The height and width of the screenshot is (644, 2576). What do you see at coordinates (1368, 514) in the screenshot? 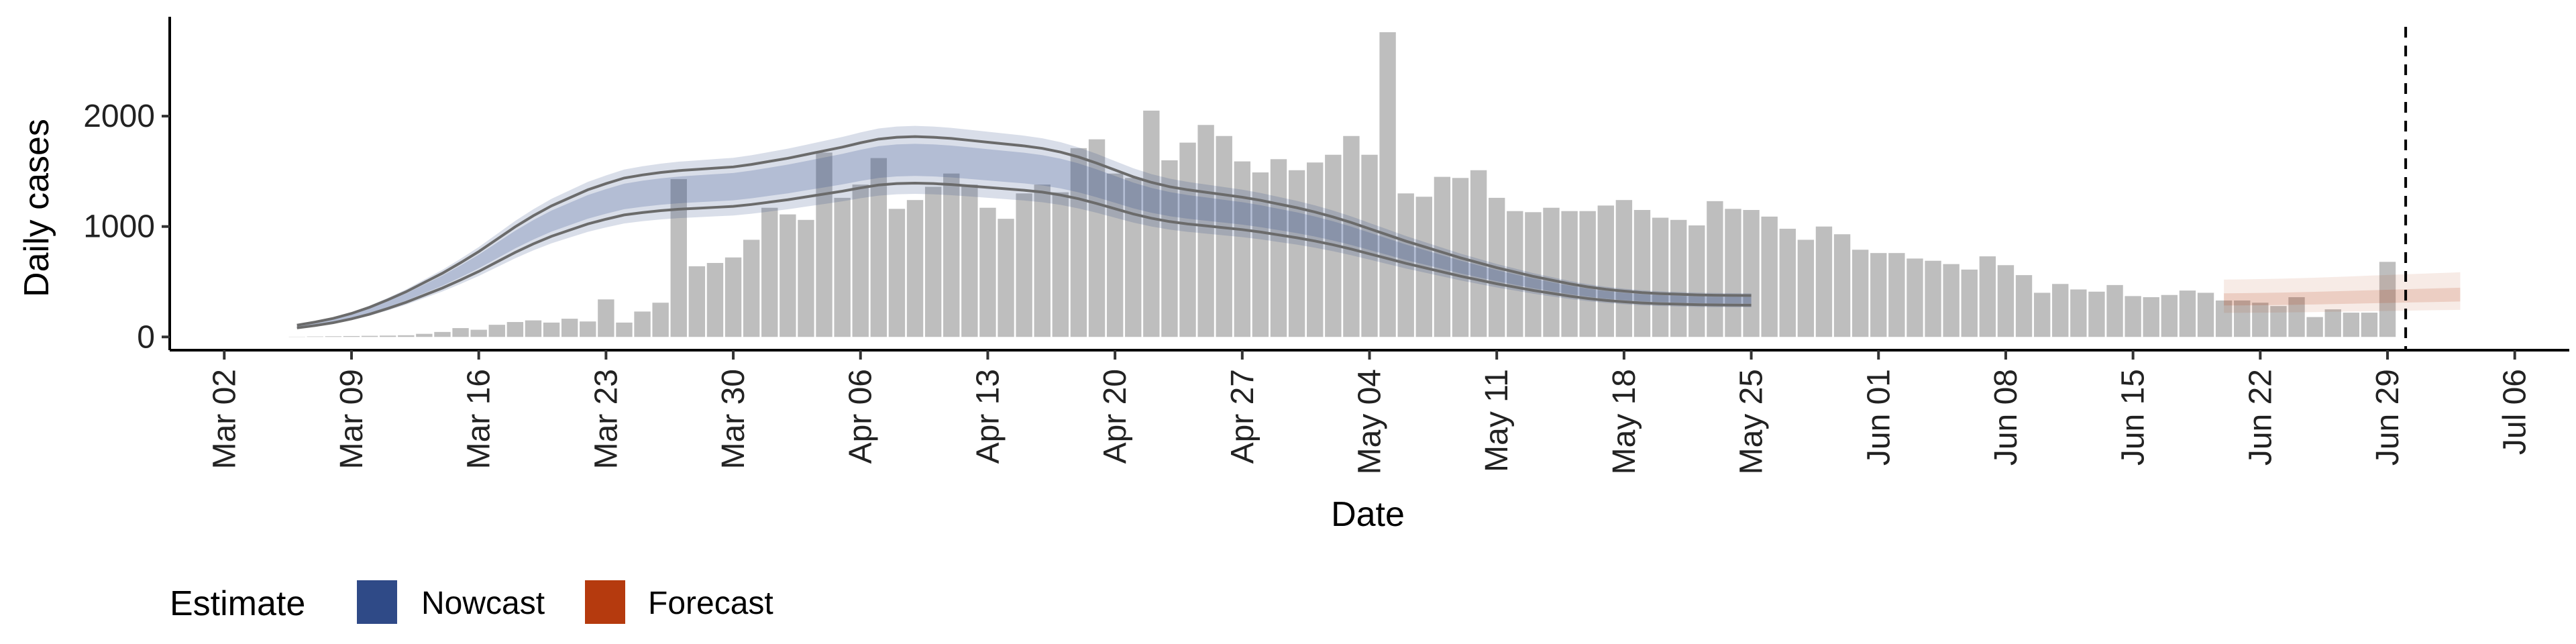
I see `x-axis-title: Date` at bounding box center [1368, 514].